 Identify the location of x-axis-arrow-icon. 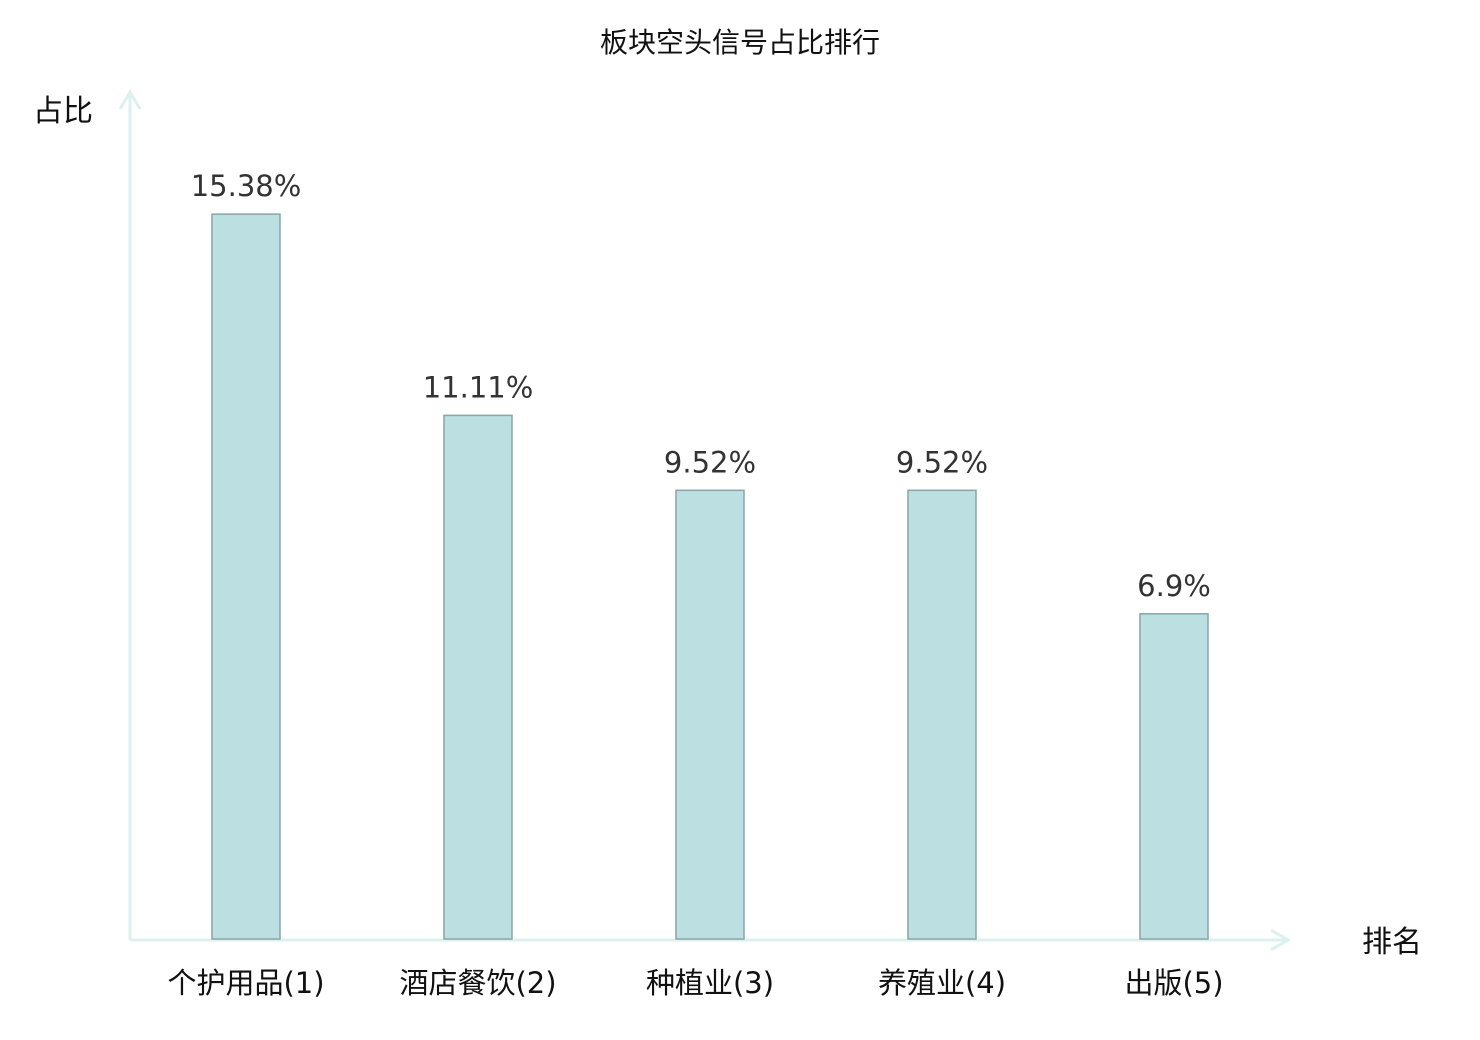
(1280, 940).